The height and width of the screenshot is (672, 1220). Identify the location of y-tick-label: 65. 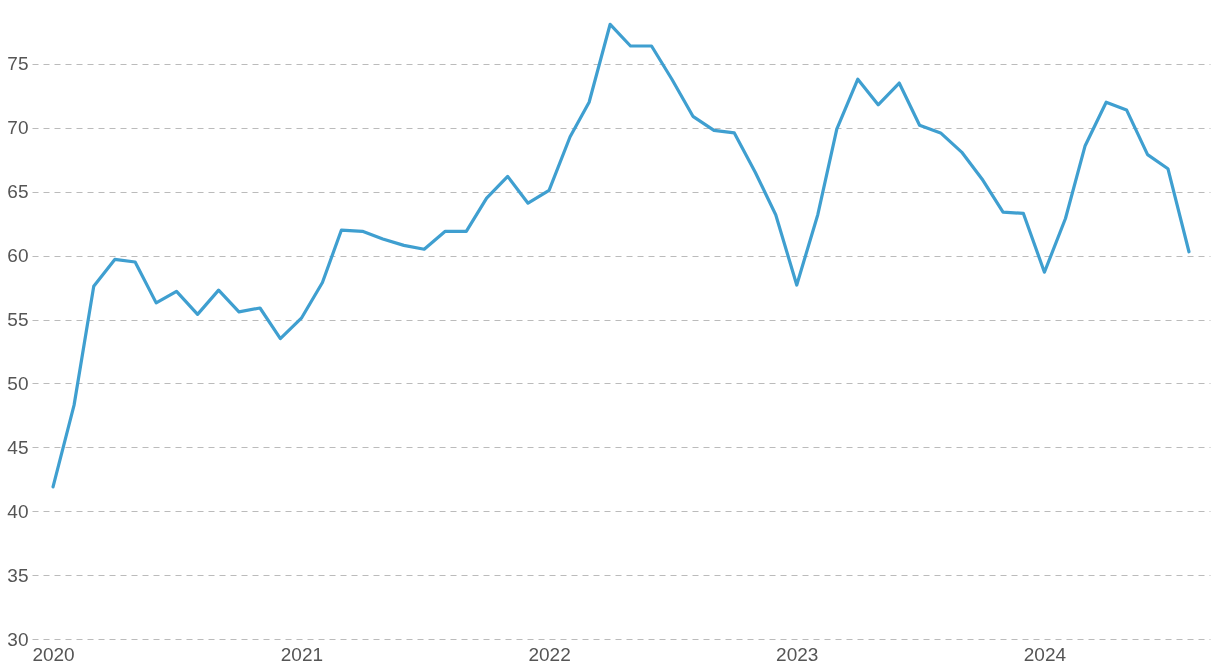
(18, 192).